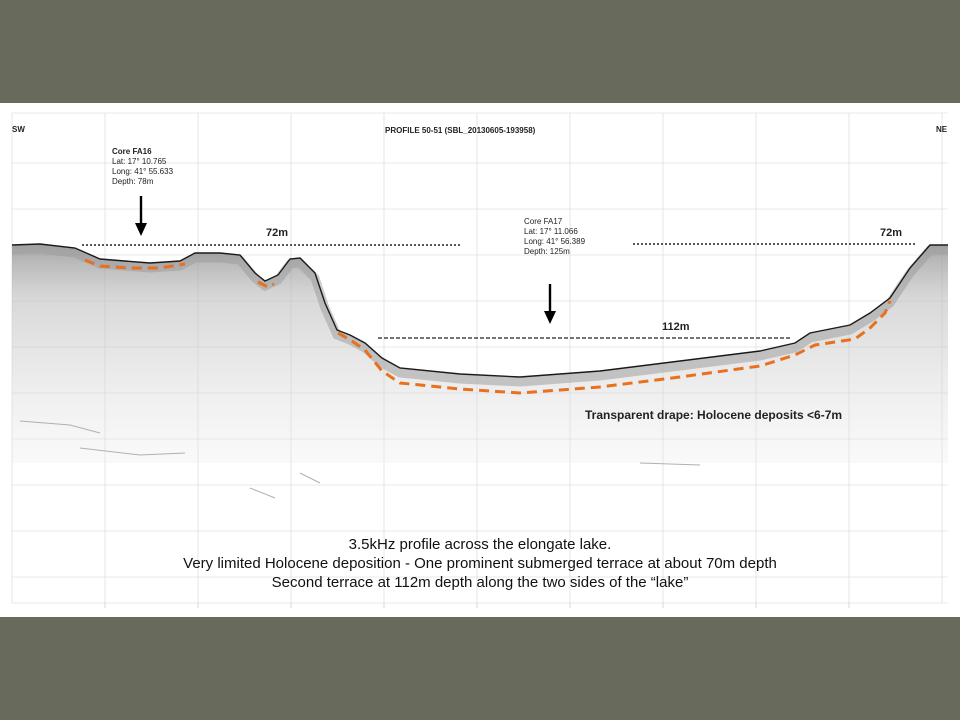 The height and width of the screenshot is (720, 960). What do you see at coordinates (942, 129) in the screenshot?
I see `ne-direction-label: NE` at bounding box center [942, 129].